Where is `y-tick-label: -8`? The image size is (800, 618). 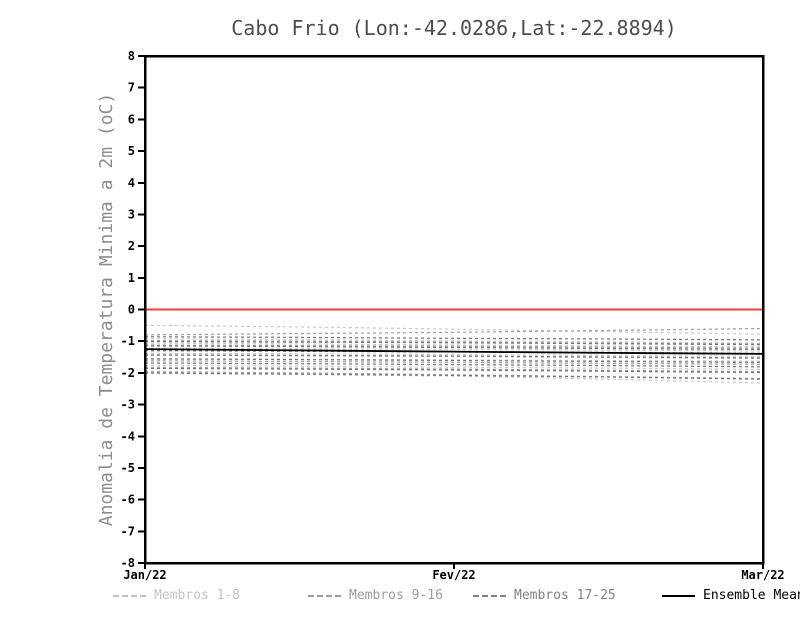
y-tick-label: -8 is located at coordinates (128, 563).